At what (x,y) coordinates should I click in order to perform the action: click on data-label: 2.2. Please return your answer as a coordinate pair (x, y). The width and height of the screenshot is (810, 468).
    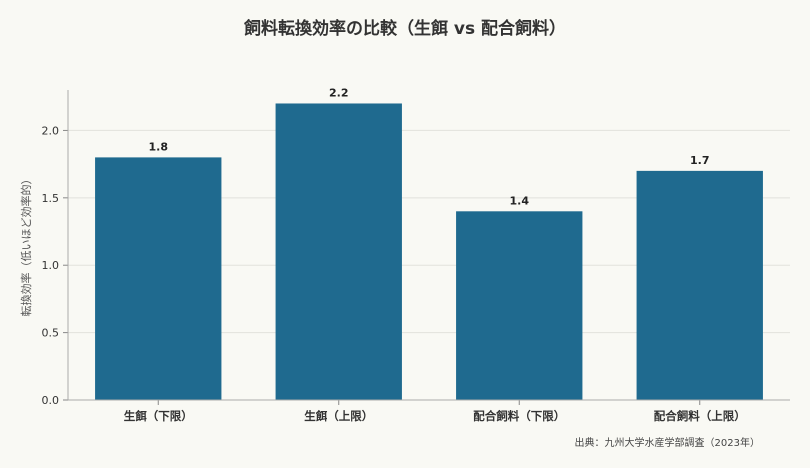
    Looking at the image, I should click on (339, 92).